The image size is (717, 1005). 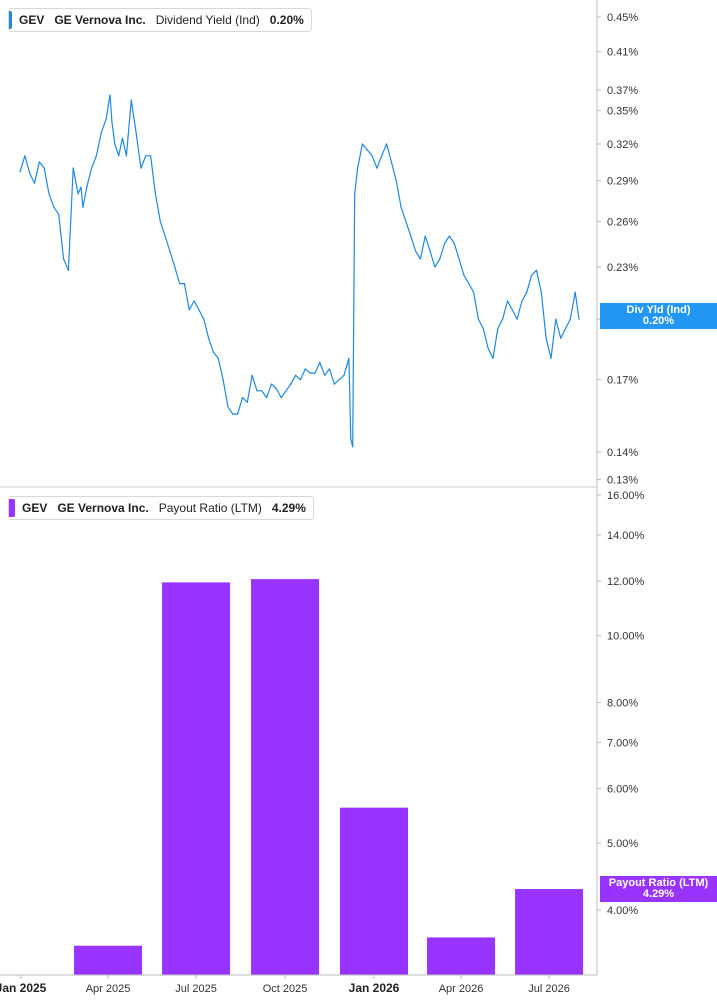 What do you see at coordinates (622, 112) in the screenshot?
I see `yield-y-tick-label: 0.35%` at bounding box center [622, 112].